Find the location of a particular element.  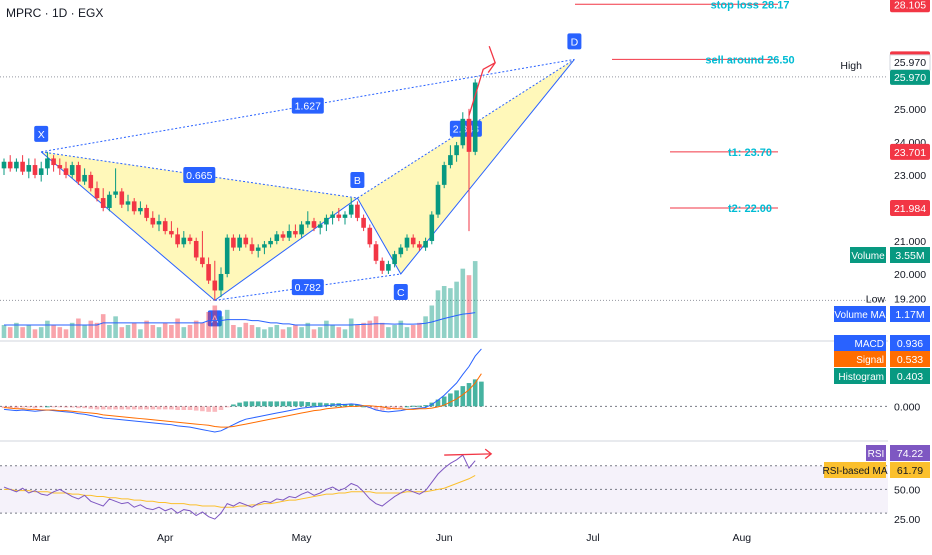

price-axis-tick: 20.000 is located at coordinates (910, 275).